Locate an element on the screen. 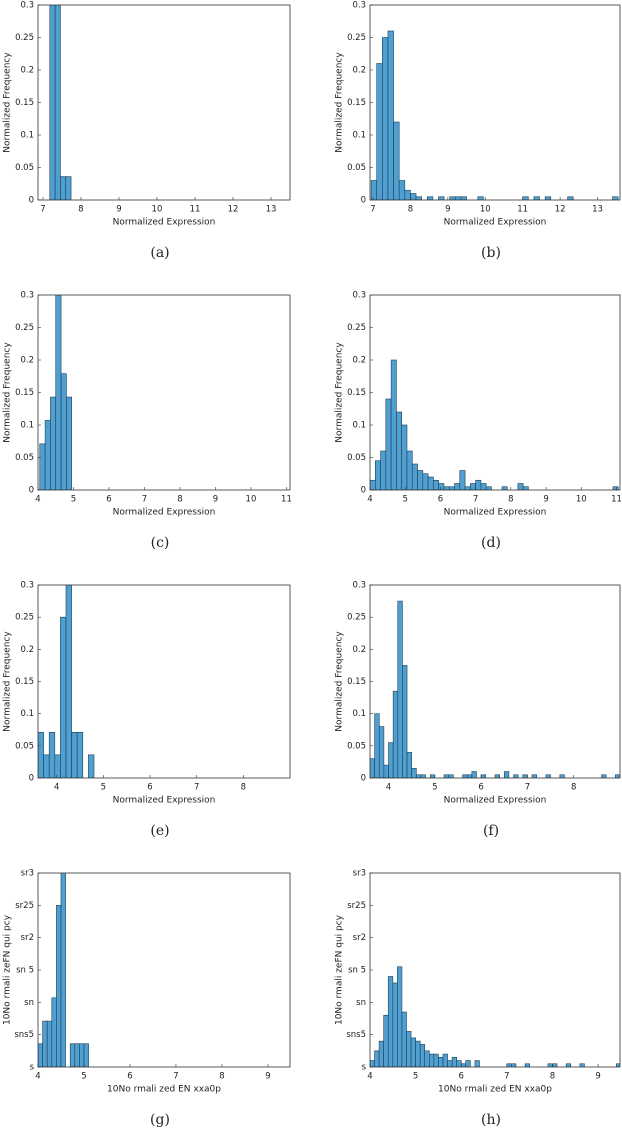  caption: (b) is located at coordinates (491, 253).